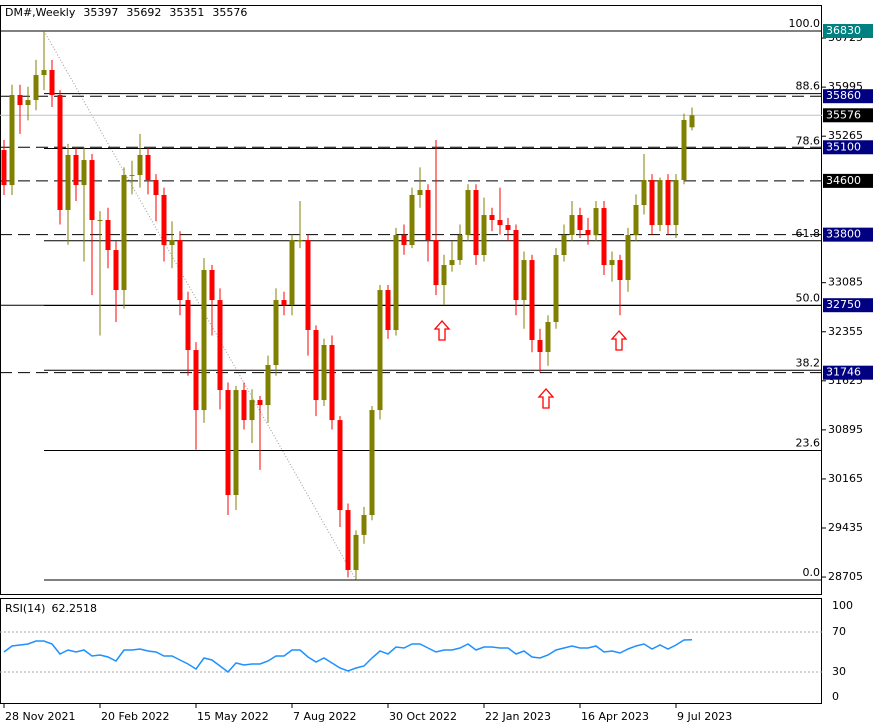 This screenshot has height=728, width=878. I want to click on x-tick-label: 20 Feb 2022, so click(135, 716).